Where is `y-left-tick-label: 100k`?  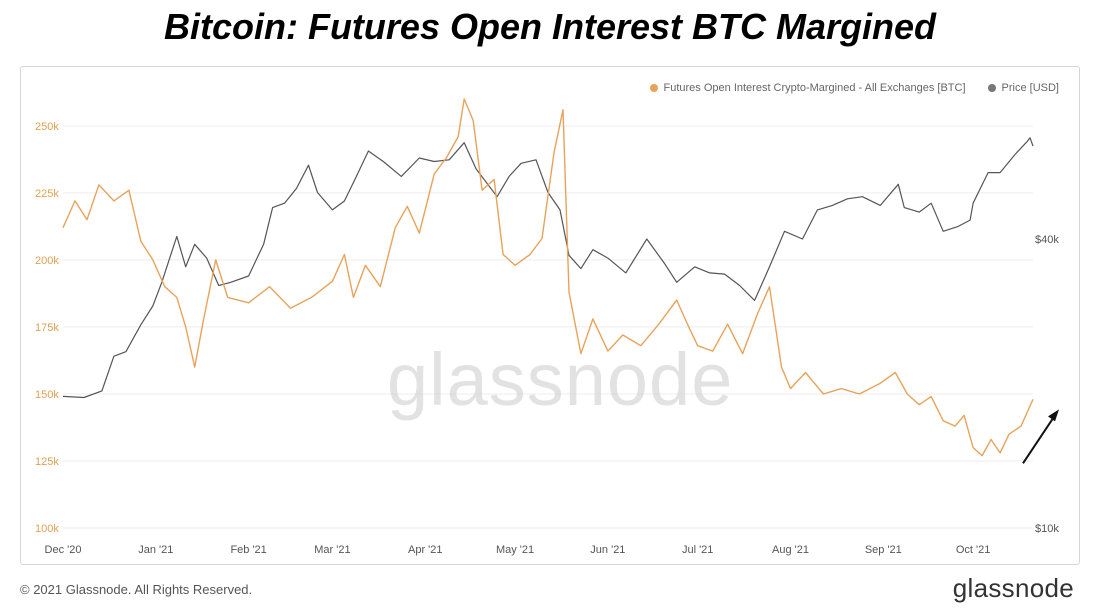 y-left-tick-label: 100k is located at coordinates (47, 529).